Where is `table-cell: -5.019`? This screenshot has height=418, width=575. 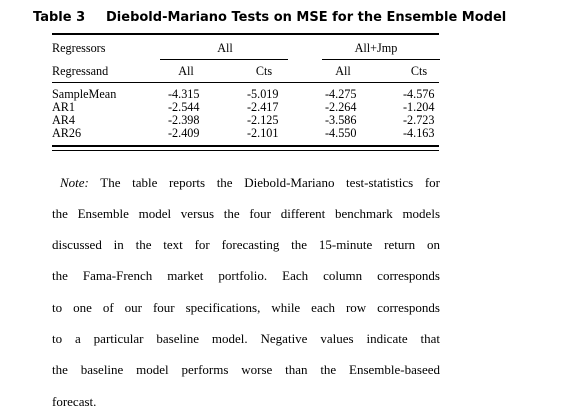
table-cell: -5.019 is located at coordinates (263, 94).